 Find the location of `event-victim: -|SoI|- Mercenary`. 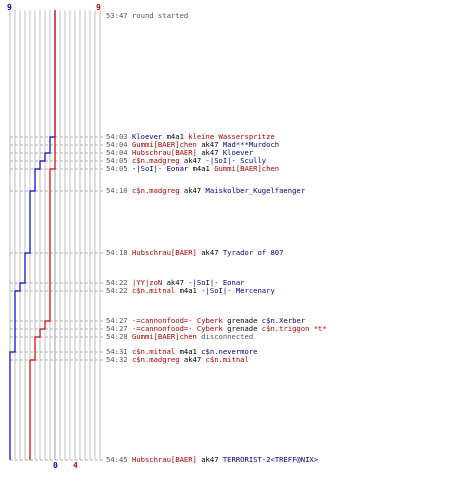

event-victim: -|SoI|- Mercenary is located at coordinates (238, 290).